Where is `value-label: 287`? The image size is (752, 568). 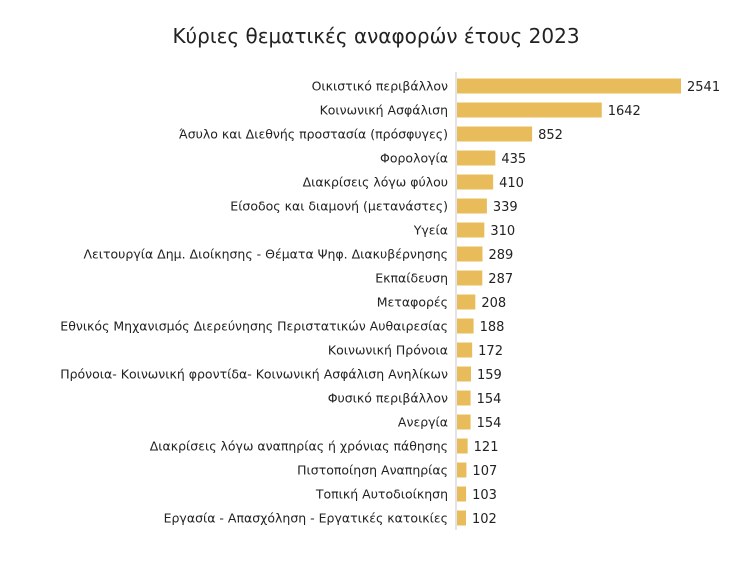 value-label: 287 is located at coordinates (500, 279).